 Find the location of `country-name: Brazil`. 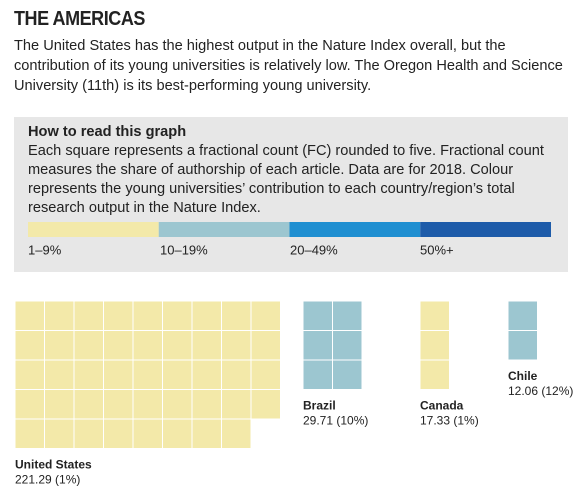

country-name: Brazil is located at coordinates (319, 406).